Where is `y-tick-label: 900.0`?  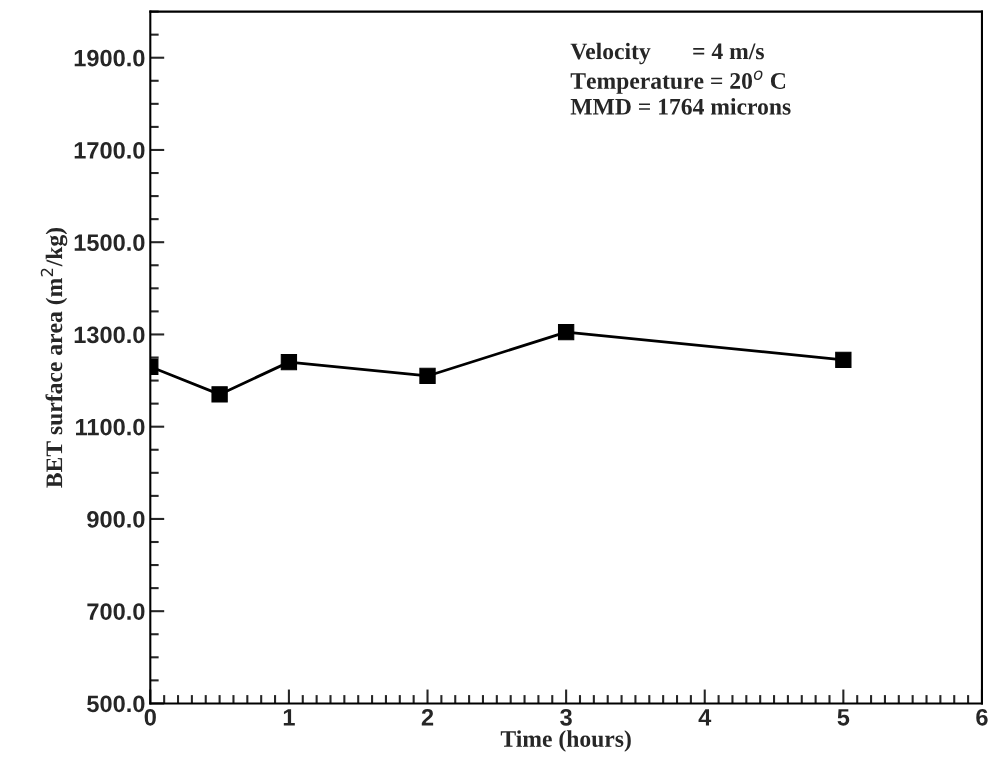 y-tick-label: 900.0 is located at coordinates (116, 519).